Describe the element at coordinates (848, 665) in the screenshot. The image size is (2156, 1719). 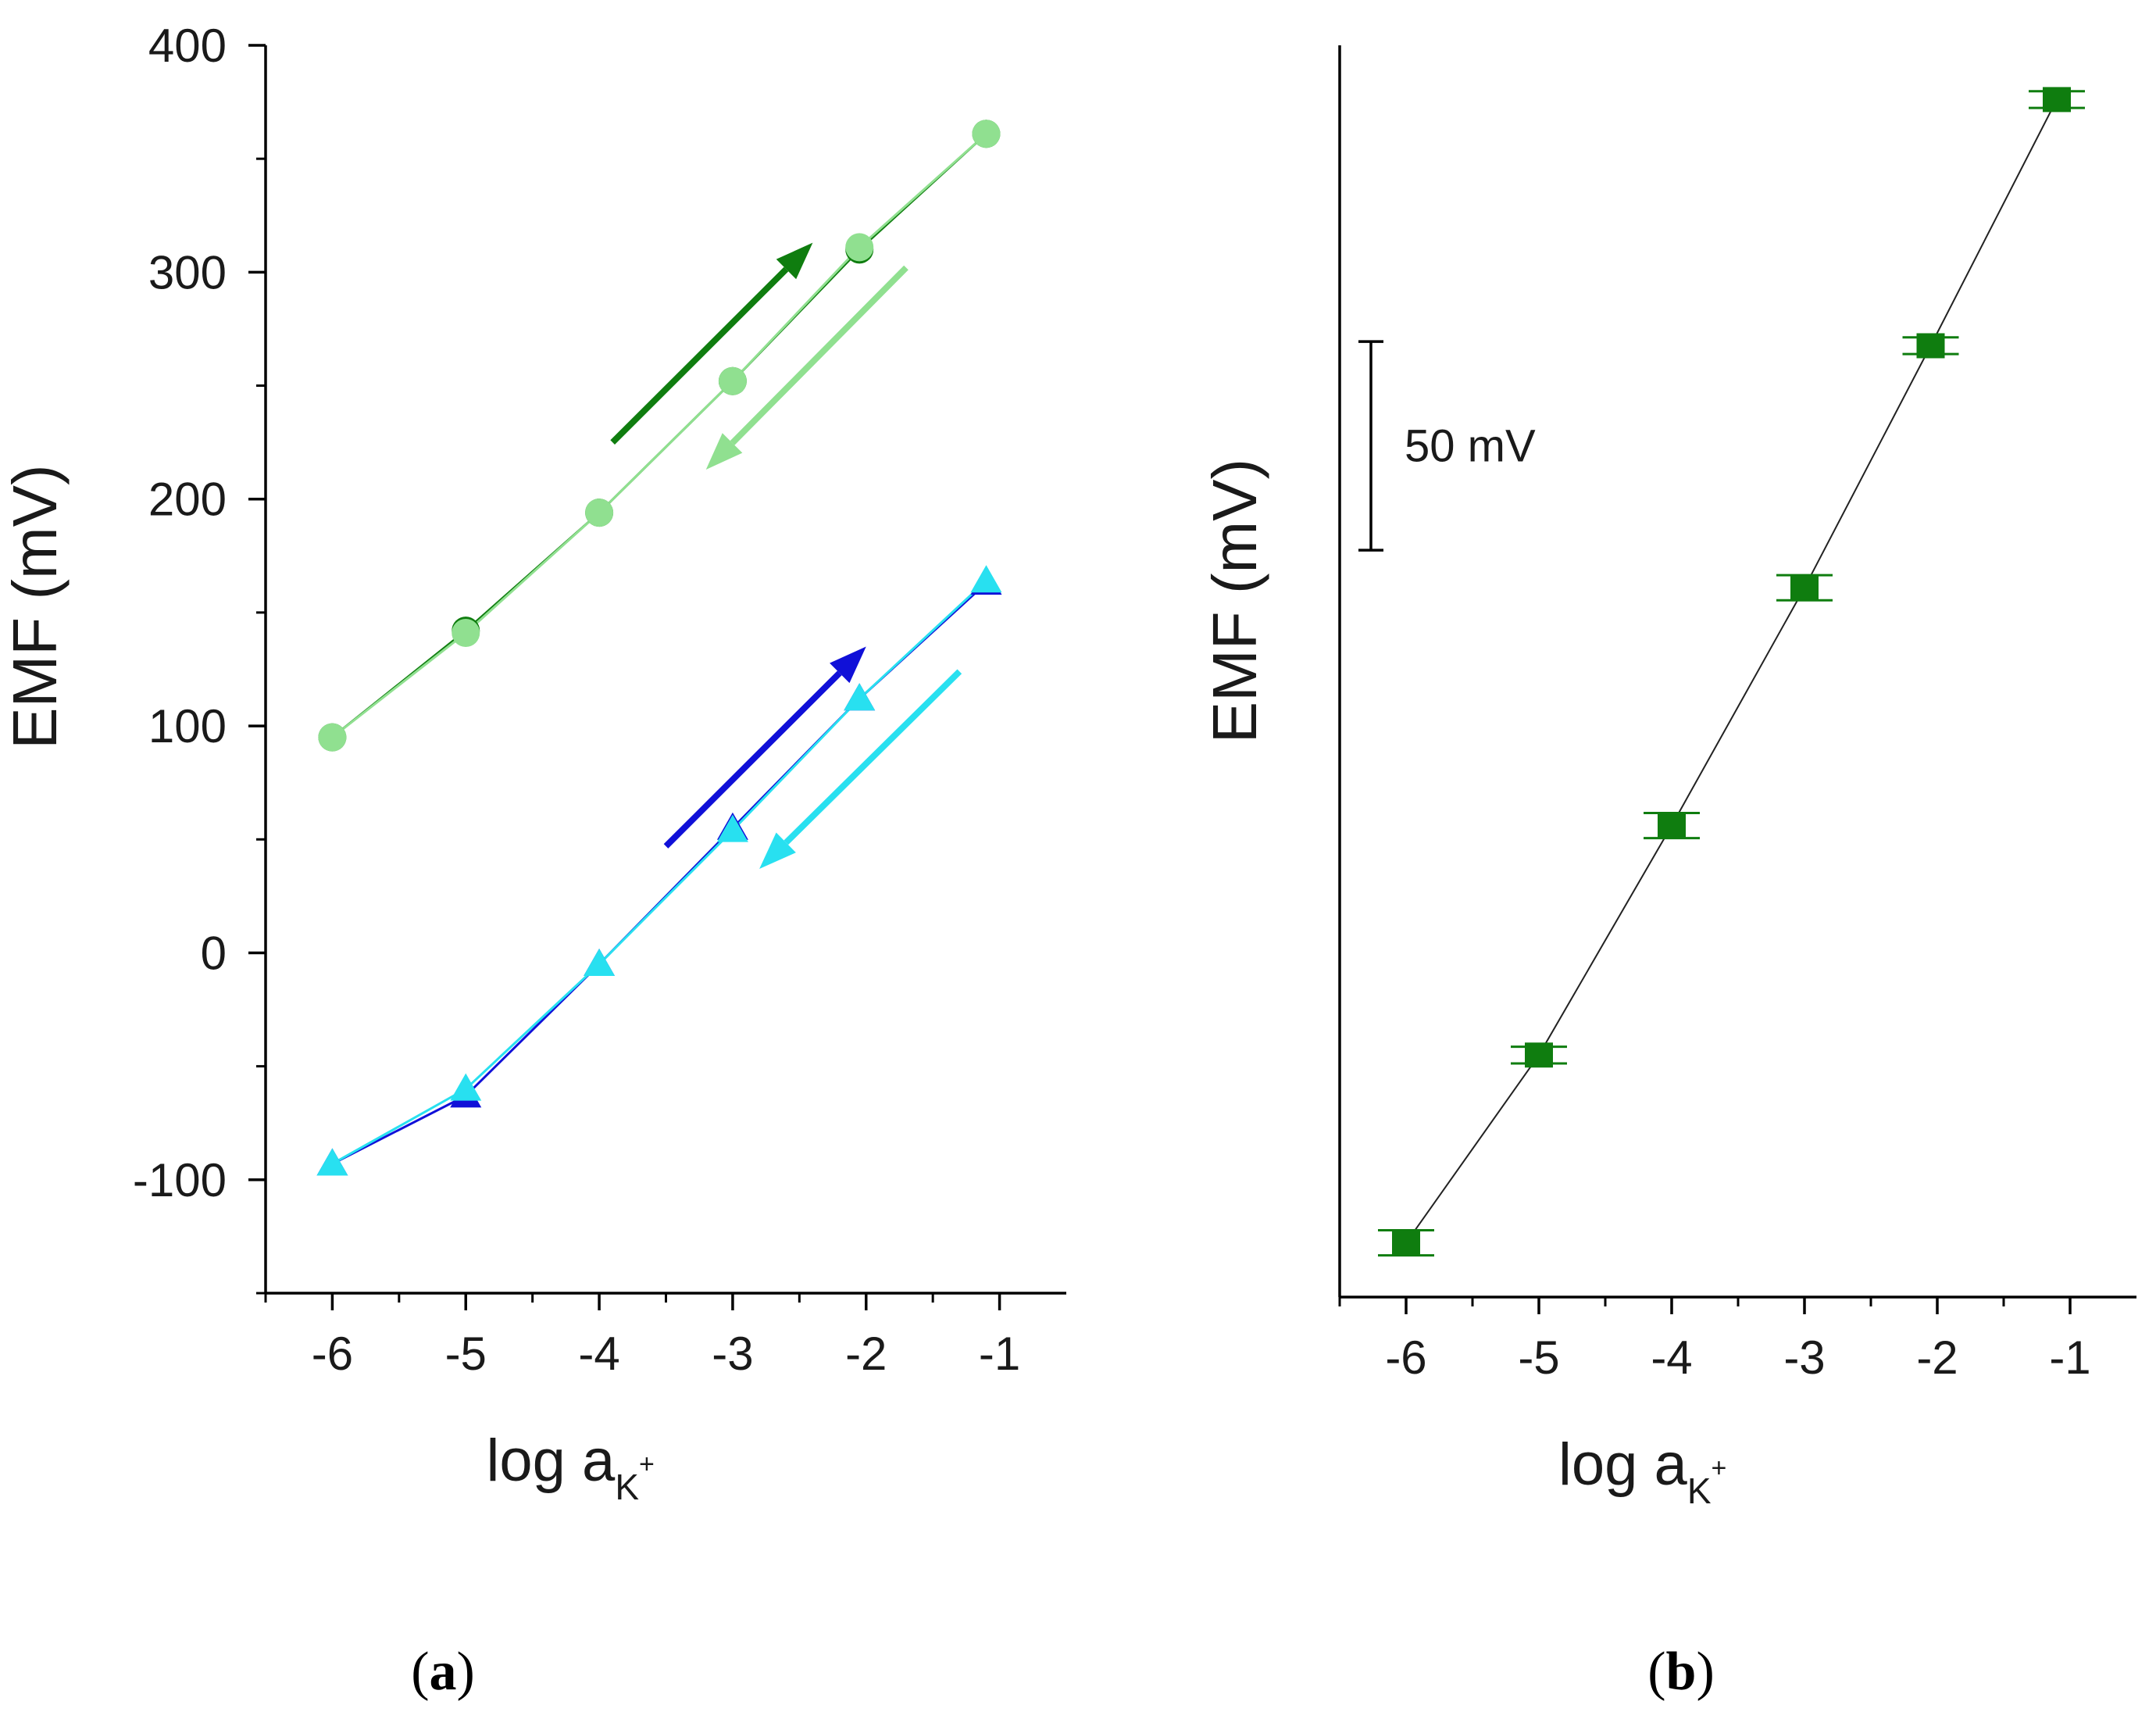
I see `arrow-increasing-2-head` at that location.